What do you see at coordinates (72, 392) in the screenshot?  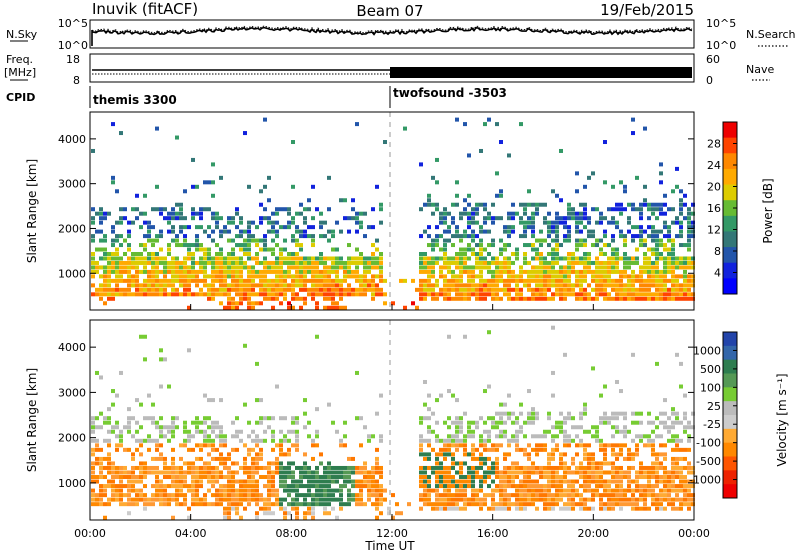 I see `velocity-ytick-label: 3000` at bounding box center [72, 392].